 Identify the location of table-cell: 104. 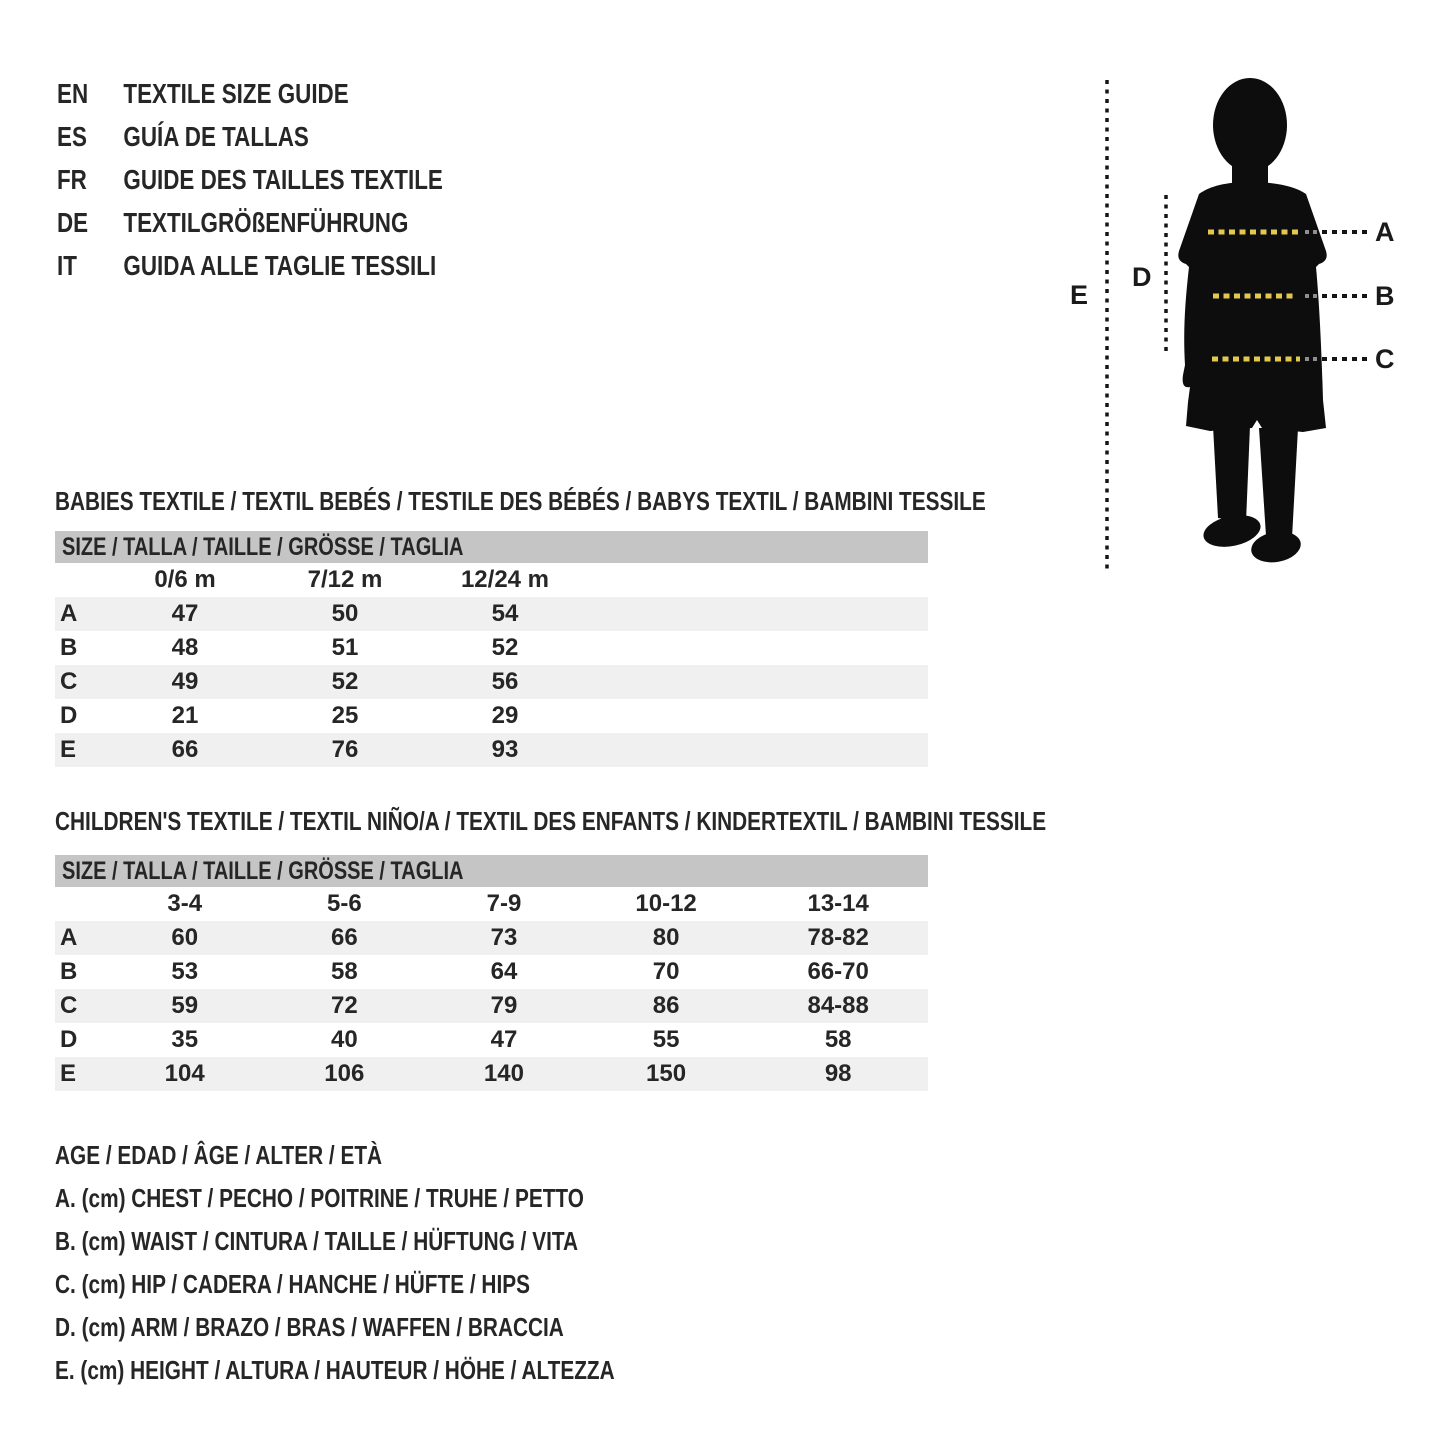
(184, 1073).